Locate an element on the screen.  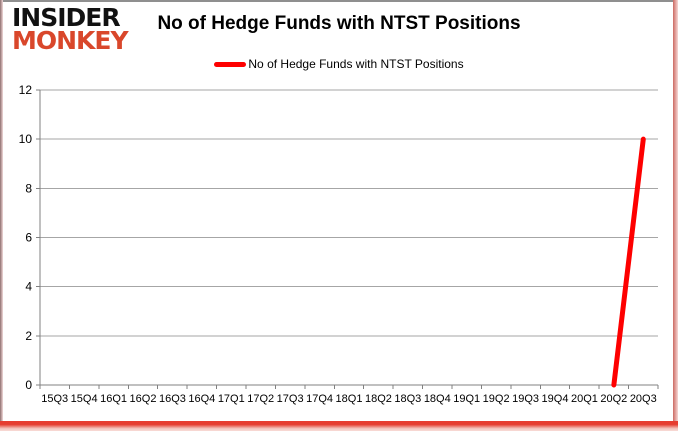
x-tick-label: 19Q3 is located at coordinates (525, 399).